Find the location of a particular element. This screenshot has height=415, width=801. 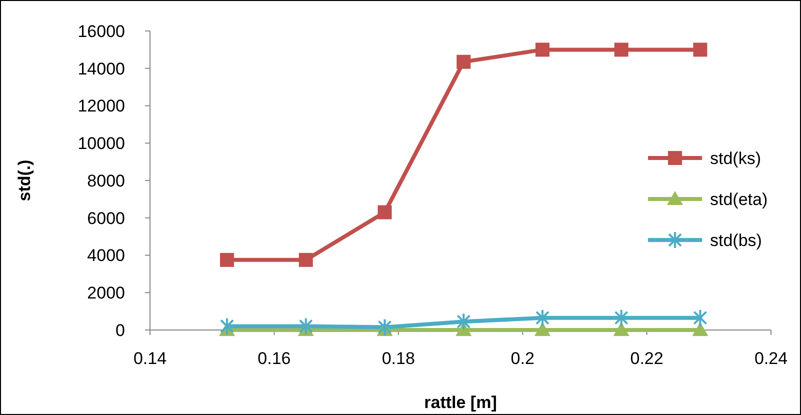

x-tick-label: 0.14 is located at coordinates (150, 358).